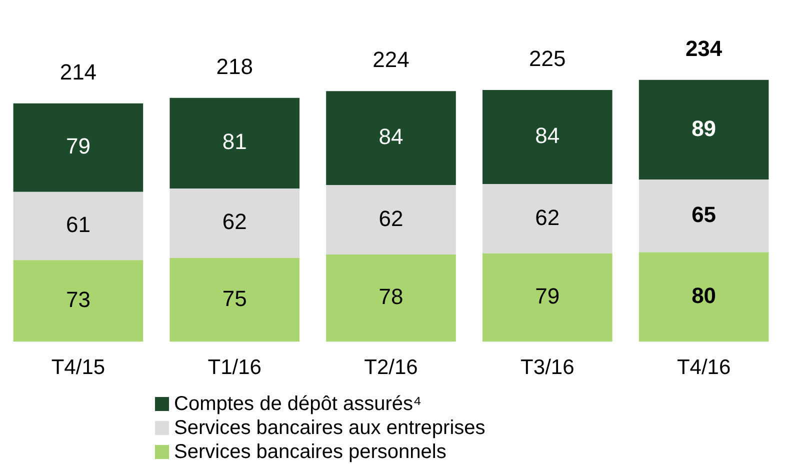 This screenshot has height=465, width=786. I want to click on legend-label: Services bancaires personnels, so click(310, 452).